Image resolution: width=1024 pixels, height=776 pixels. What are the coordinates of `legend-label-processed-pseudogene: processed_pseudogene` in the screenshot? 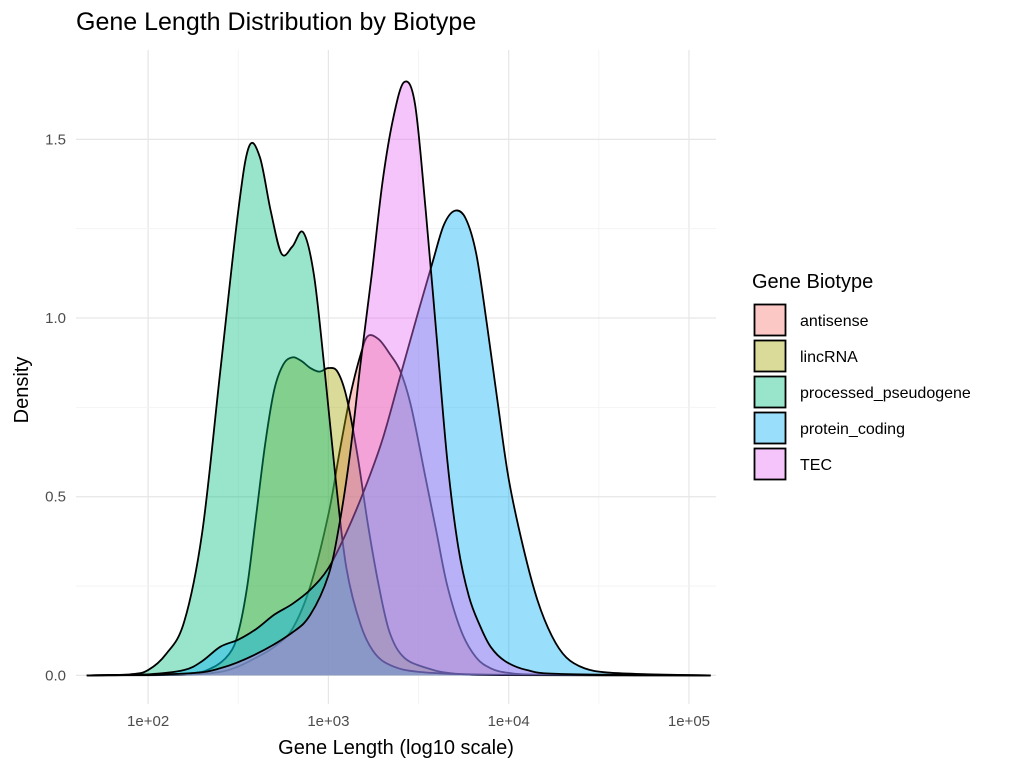 It's located at (885, 393).